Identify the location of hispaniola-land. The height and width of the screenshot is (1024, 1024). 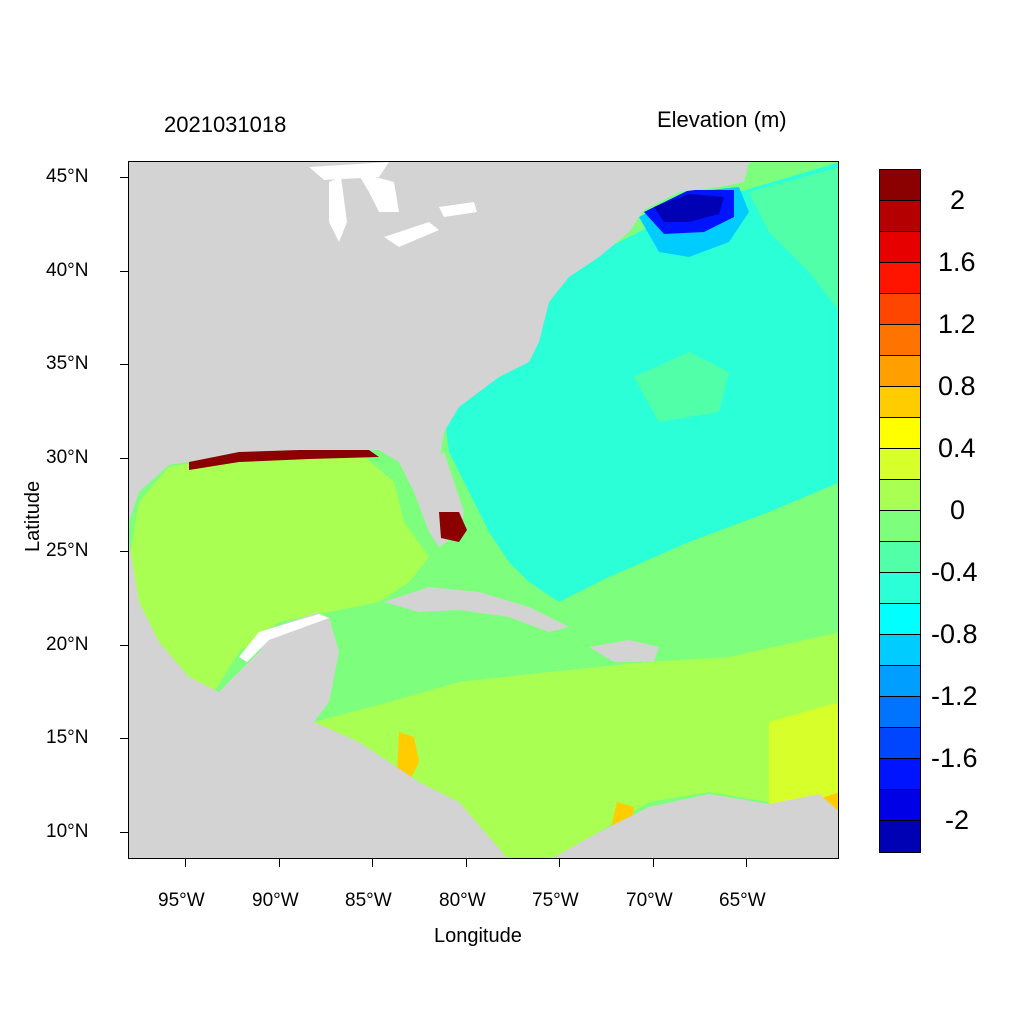
(624, 651).